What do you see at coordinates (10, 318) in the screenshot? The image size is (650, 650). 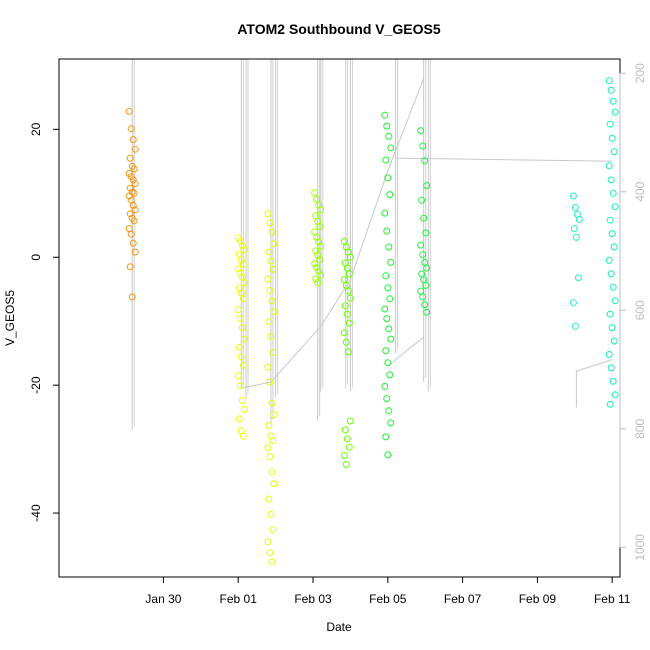 I see `y-axis-label: V_GEOS5` at bounding box center [10, 318].